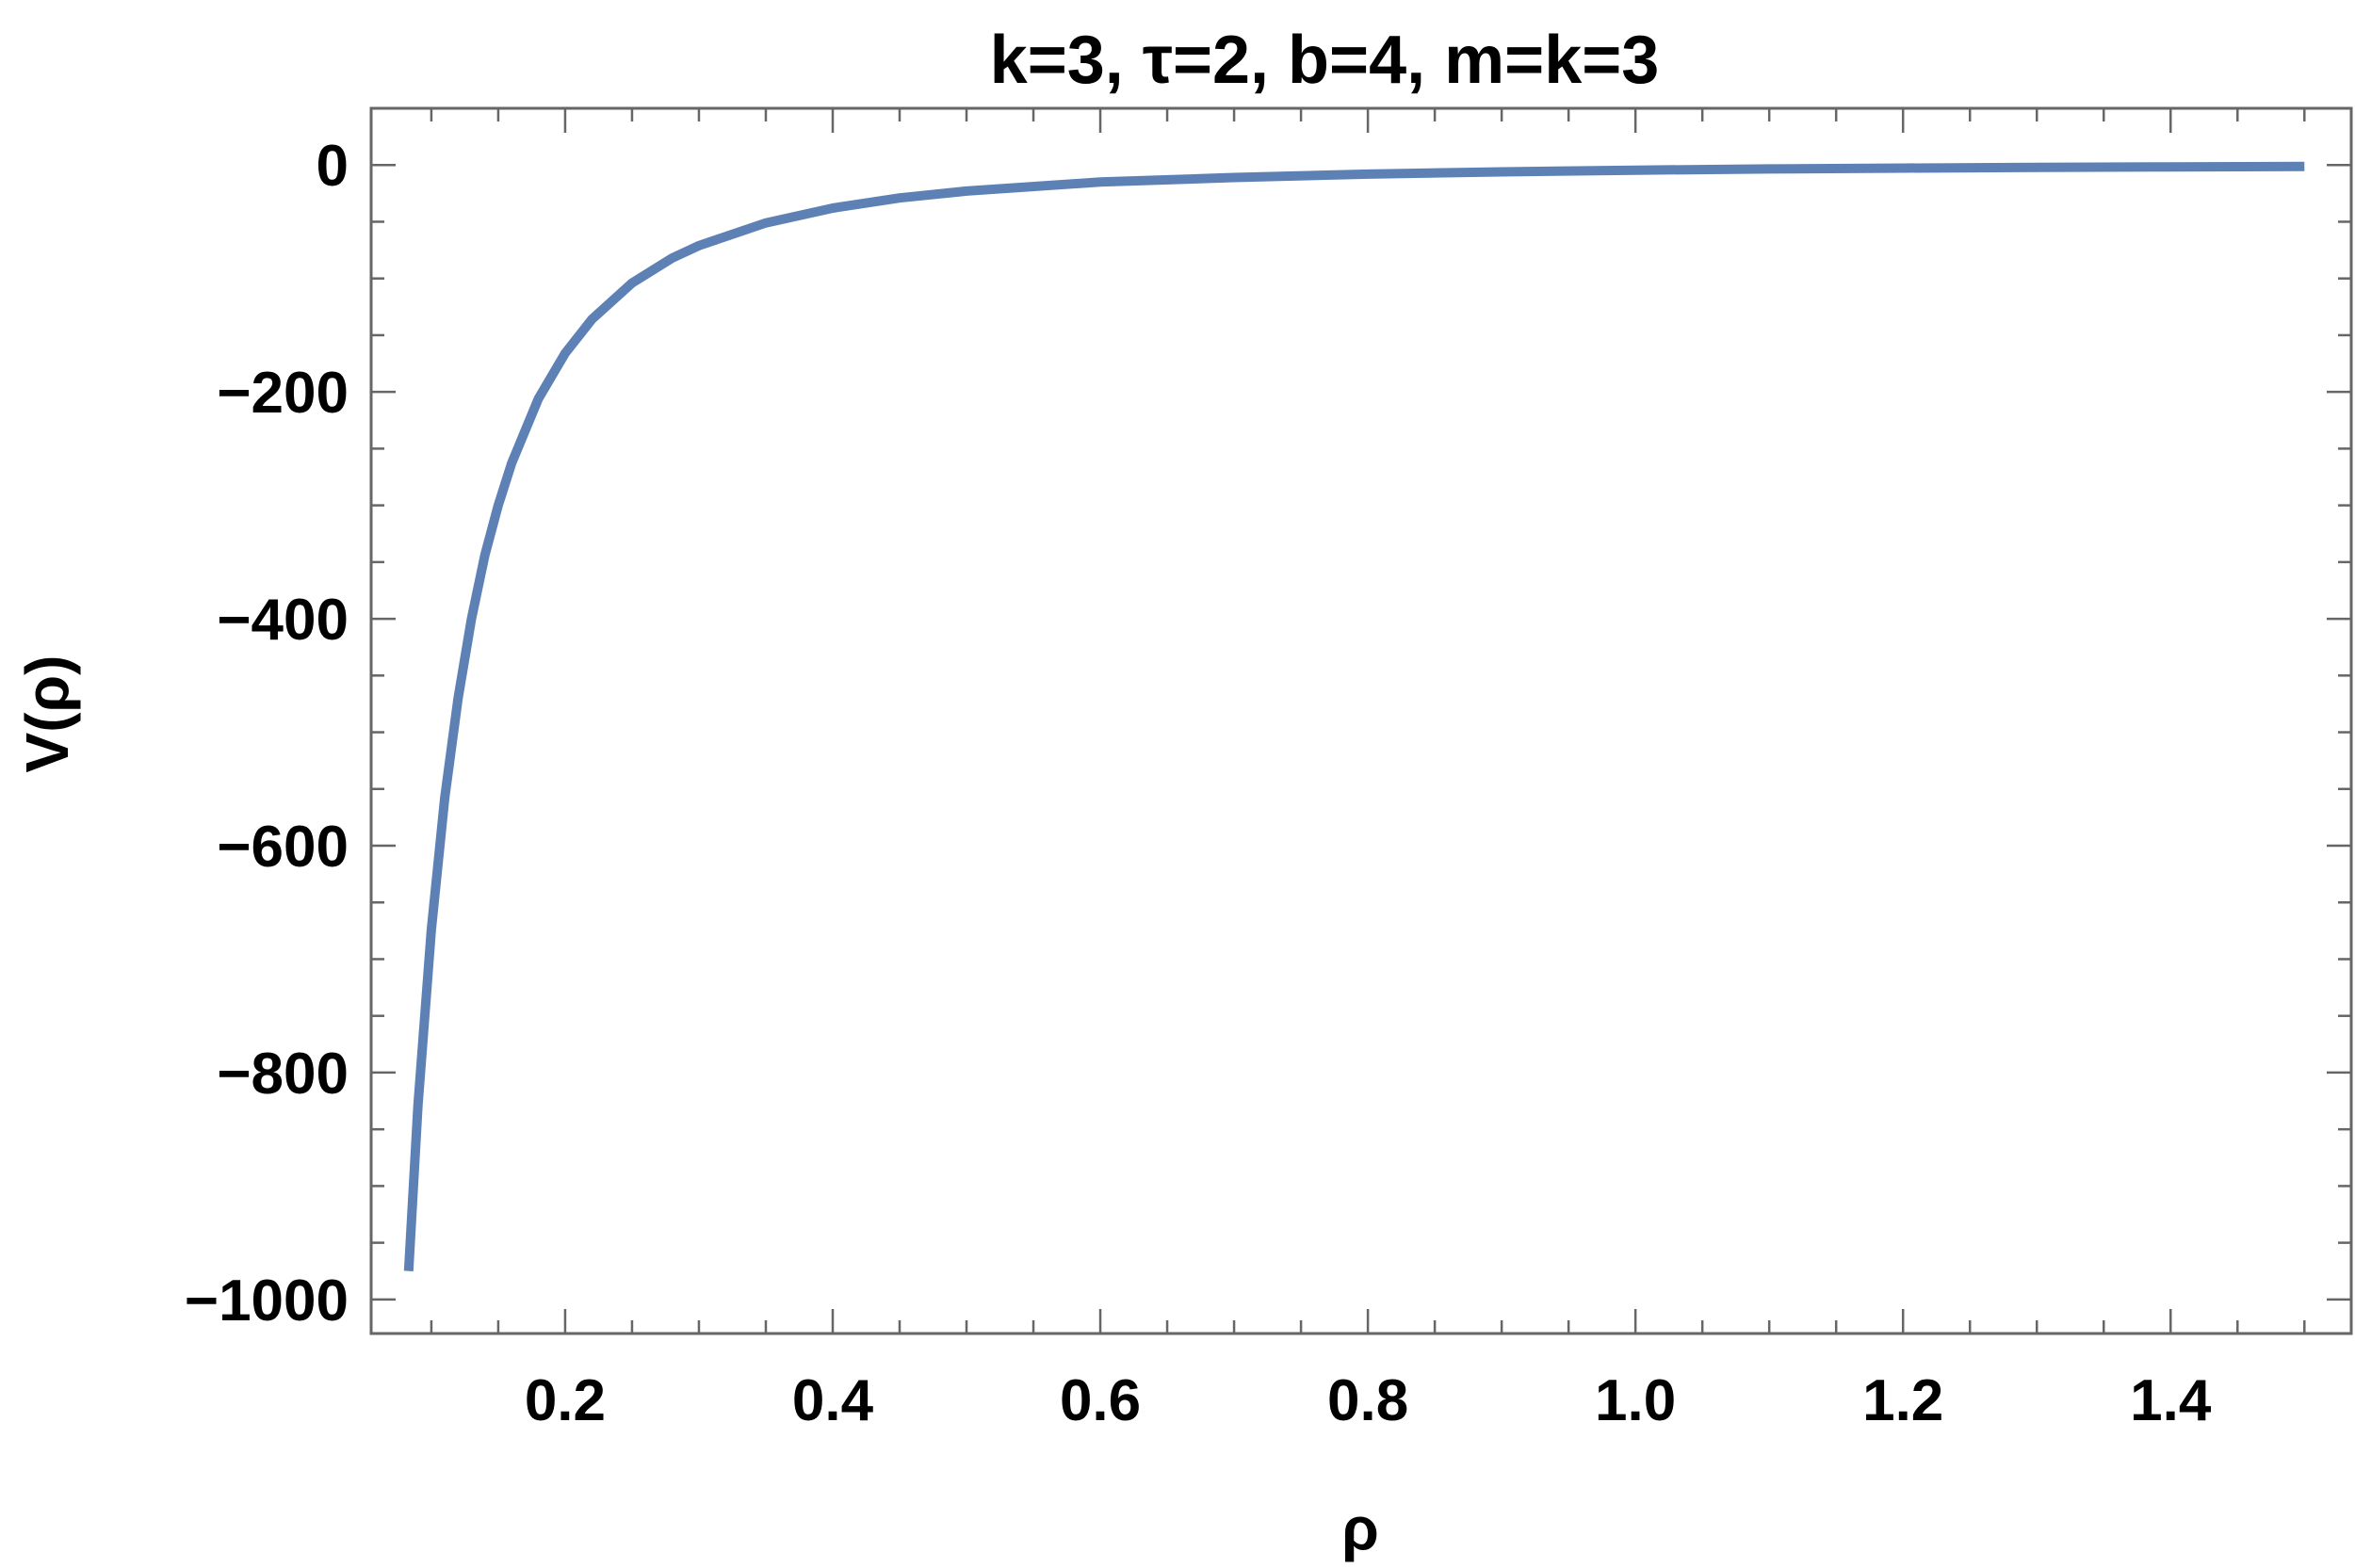  What do you see at coordinates (283, 1074) in the screenshot?
I see `y-tick-label: −800` at bounding box center [283, 1074].